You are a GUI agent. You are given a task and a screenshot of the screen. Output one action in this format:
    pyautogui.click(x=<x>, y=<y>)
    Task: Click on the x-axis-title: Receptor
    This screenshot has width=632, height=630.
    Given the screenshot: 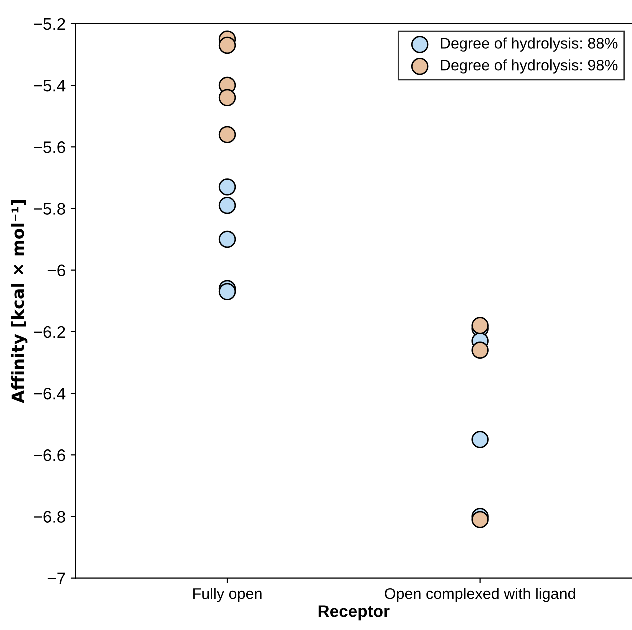 What is the action you would take?
    pyautogui.click(x=354, y=613)
    